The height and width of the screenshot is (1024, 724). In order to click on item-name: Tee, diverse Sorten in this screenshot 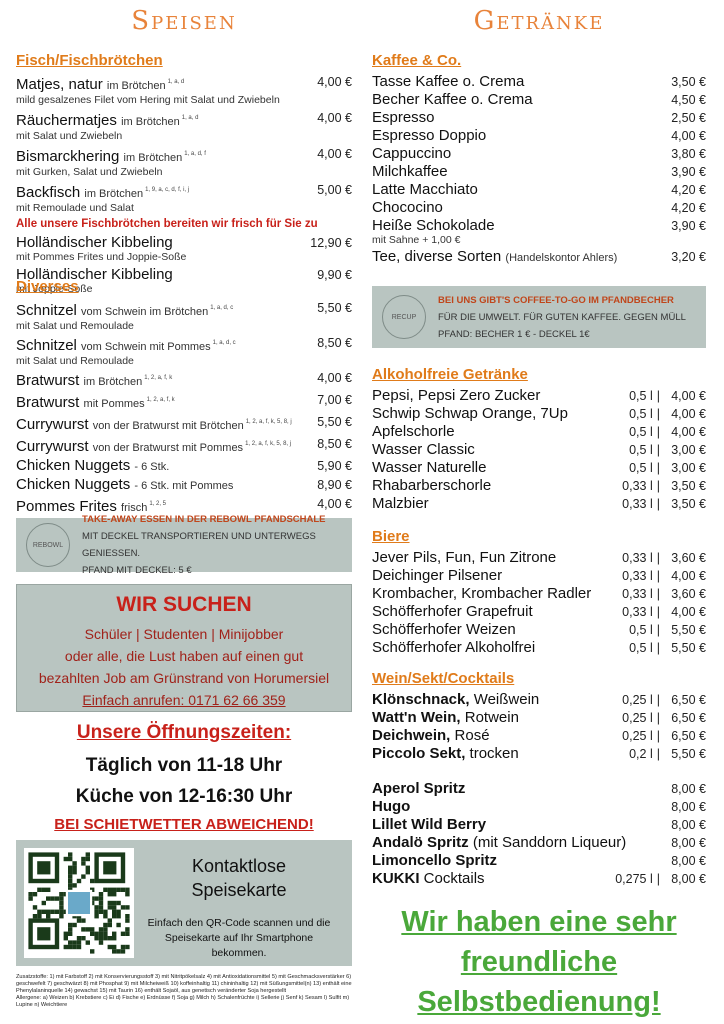, I will do `click(437, 256)`.